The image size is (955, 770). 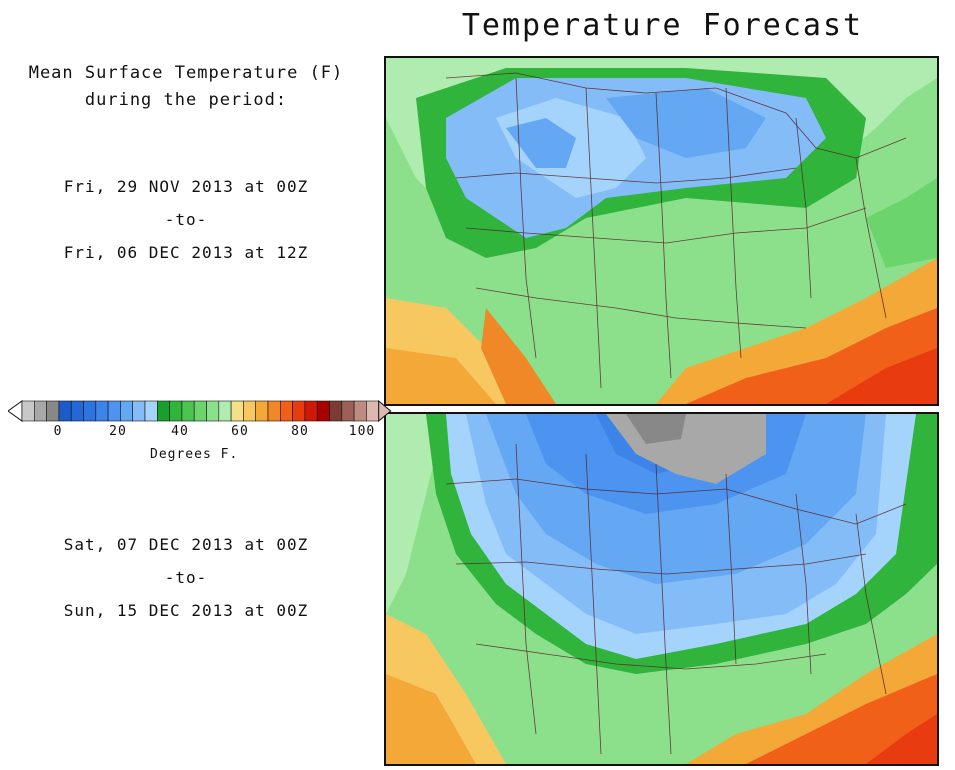 What do you see at coordinates (186, 73) in the screenshot?
I see `description-line-1: Mean Surface Temperature (F)` at bounding box center [186, 73].